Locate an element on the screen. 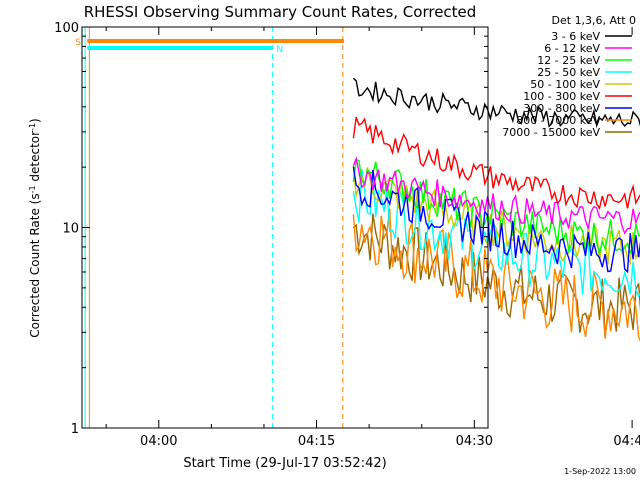 The image size is (640, 480). legend-label: 300 - 800 keV is located at coordinates (561, 108).